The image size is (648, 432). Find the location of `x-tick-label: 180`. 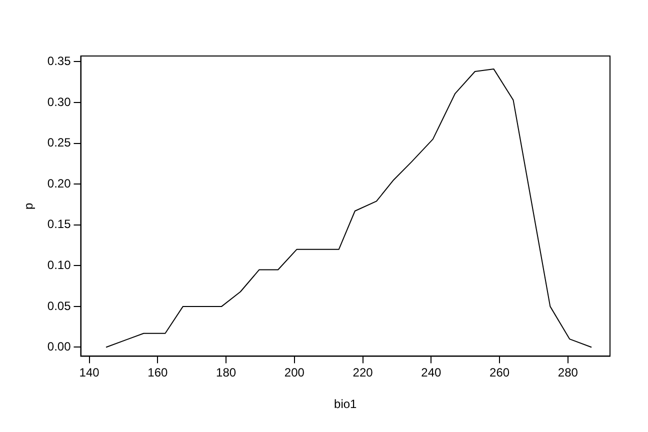

x-tick-label: 180 is located at coordinates (226, 373).